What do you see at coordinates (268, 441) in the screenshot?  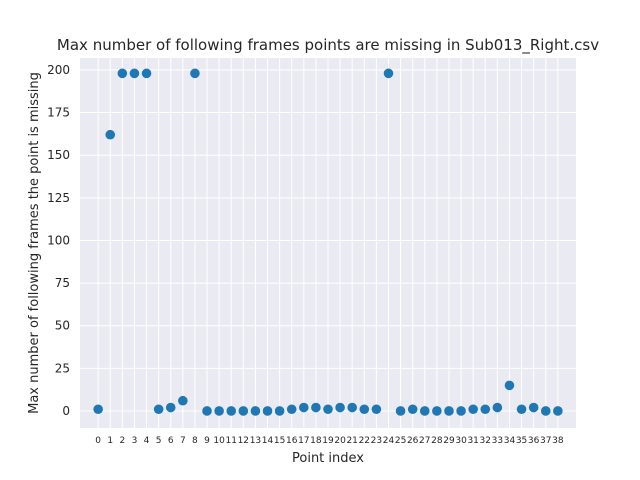 I see `x-tick-label: 14` at bounding box center [268, 441].